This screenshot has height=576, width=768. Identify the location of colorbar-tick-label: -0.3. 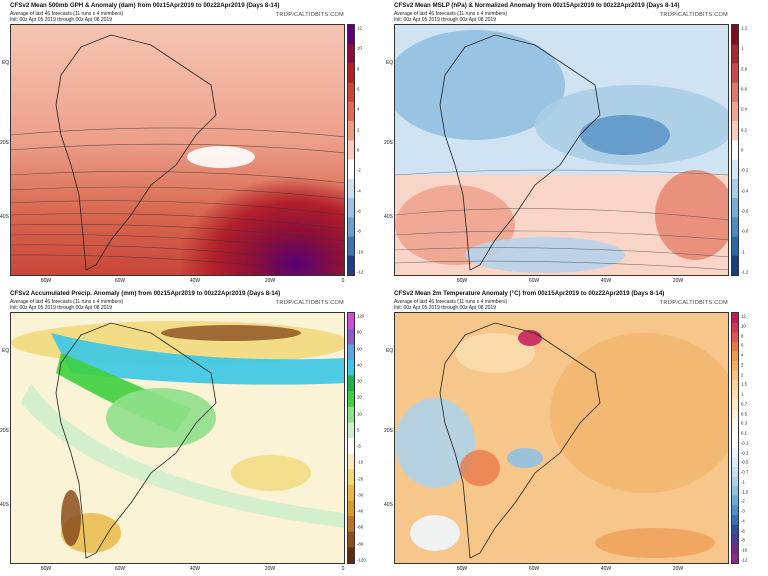
(745, 453).